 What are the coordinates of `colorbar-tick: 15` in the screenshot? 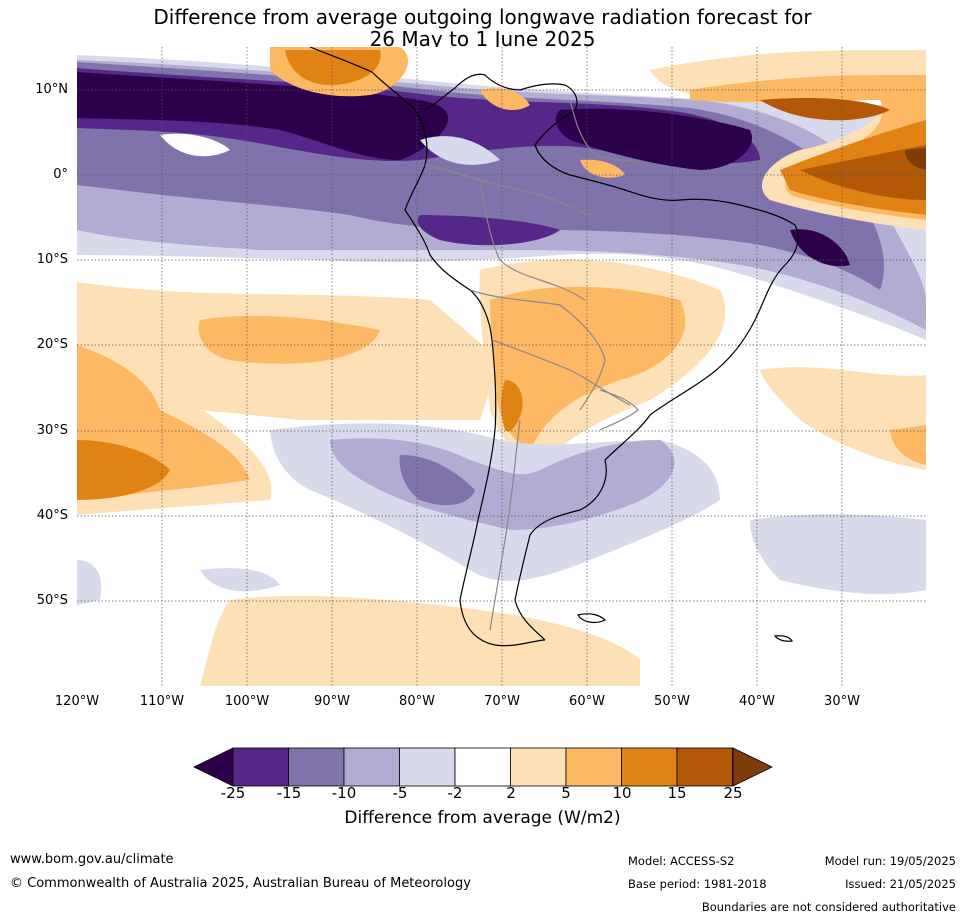 It's located at (677, 793).